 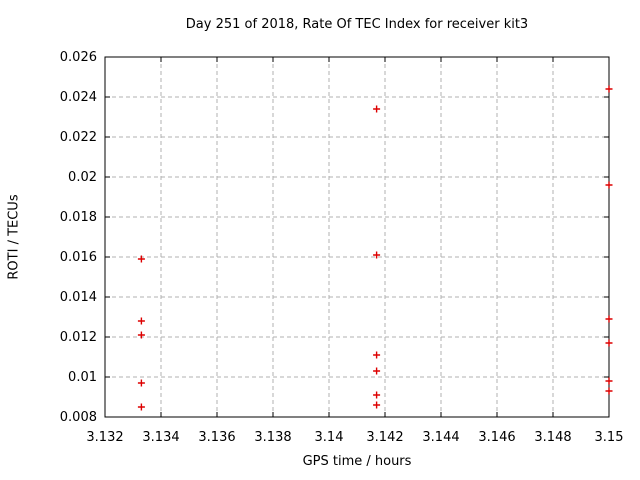 I want to click on x-tick-label: 3.138, so click(x=272, y=437).